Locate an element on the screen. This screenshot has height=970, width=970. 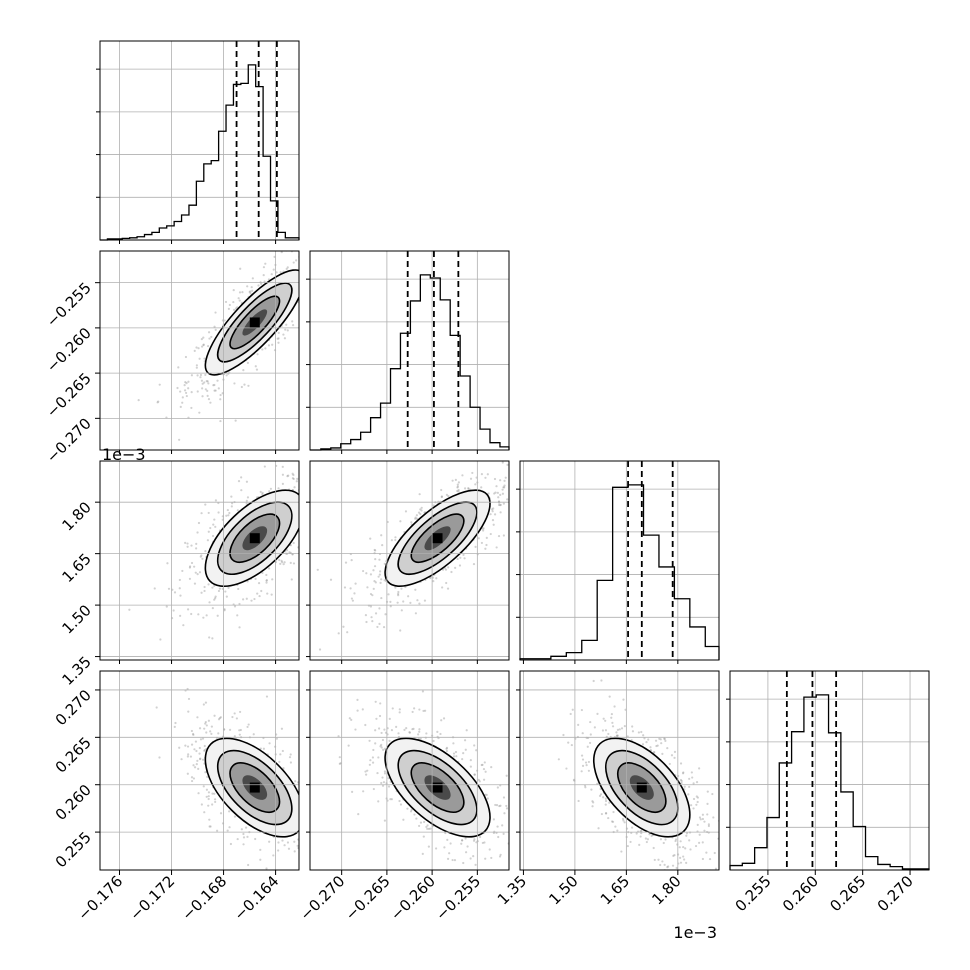
x-tick-label: −0.255 is located at coordinates (458, 898).